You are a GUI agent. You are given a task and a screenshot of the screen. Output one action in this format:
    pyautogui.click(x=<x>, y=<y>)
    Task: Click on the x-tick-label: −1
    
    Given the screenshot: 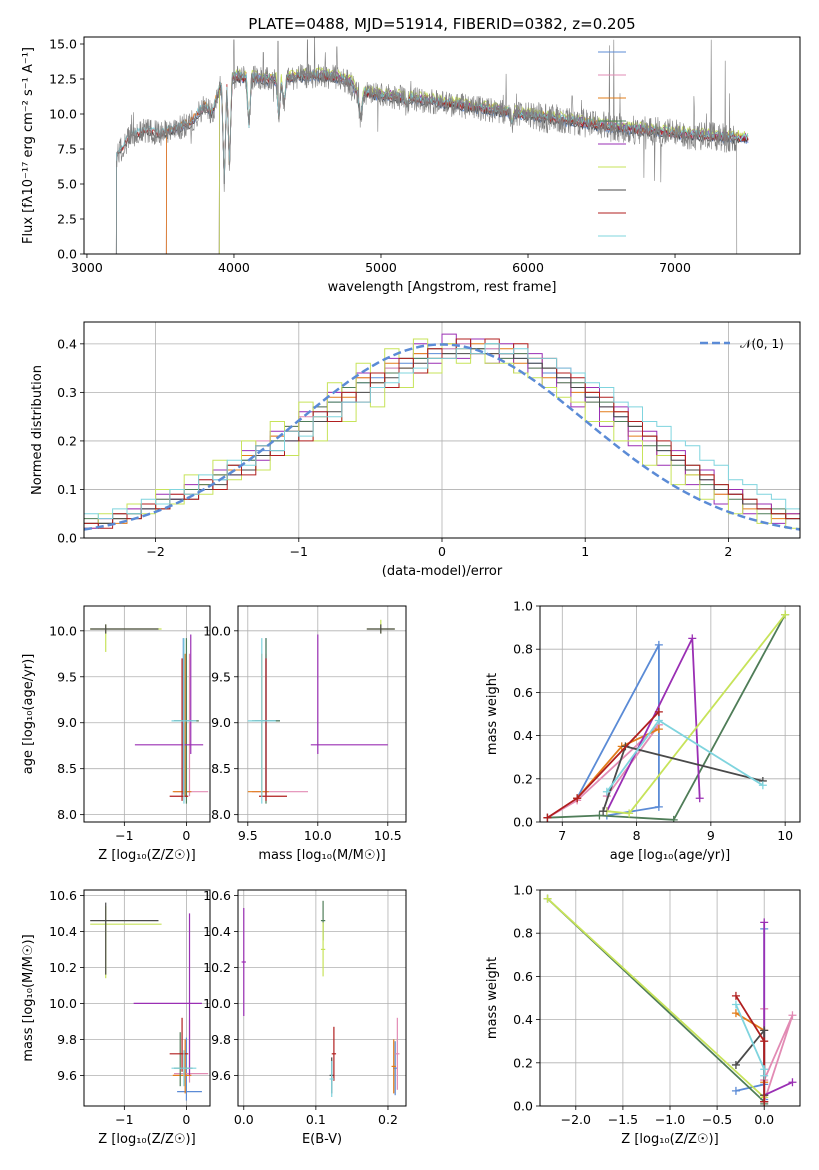 What is the action you would take?
    pyautogui.click(x=299, y=551)
    